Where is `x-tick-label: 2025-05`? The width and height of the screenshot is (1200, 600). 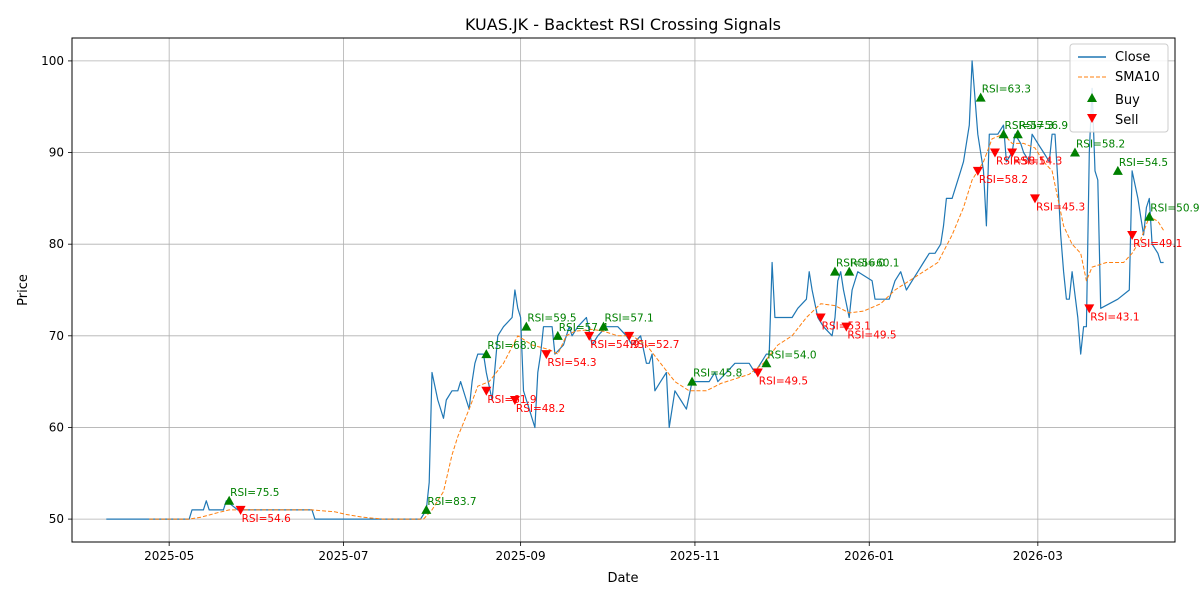
x-tick-label: 2025-05 is located at coordinates (169, 556).